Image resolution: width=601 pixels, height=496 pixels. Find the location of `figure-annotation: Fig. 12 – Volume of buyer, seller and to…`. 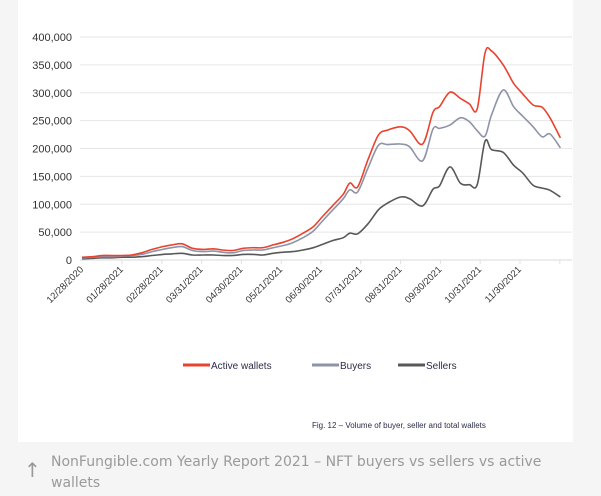

figure-annotation: Fig. 12 – Volume of buyer, seller and to… is located at coordinates (399, 425).